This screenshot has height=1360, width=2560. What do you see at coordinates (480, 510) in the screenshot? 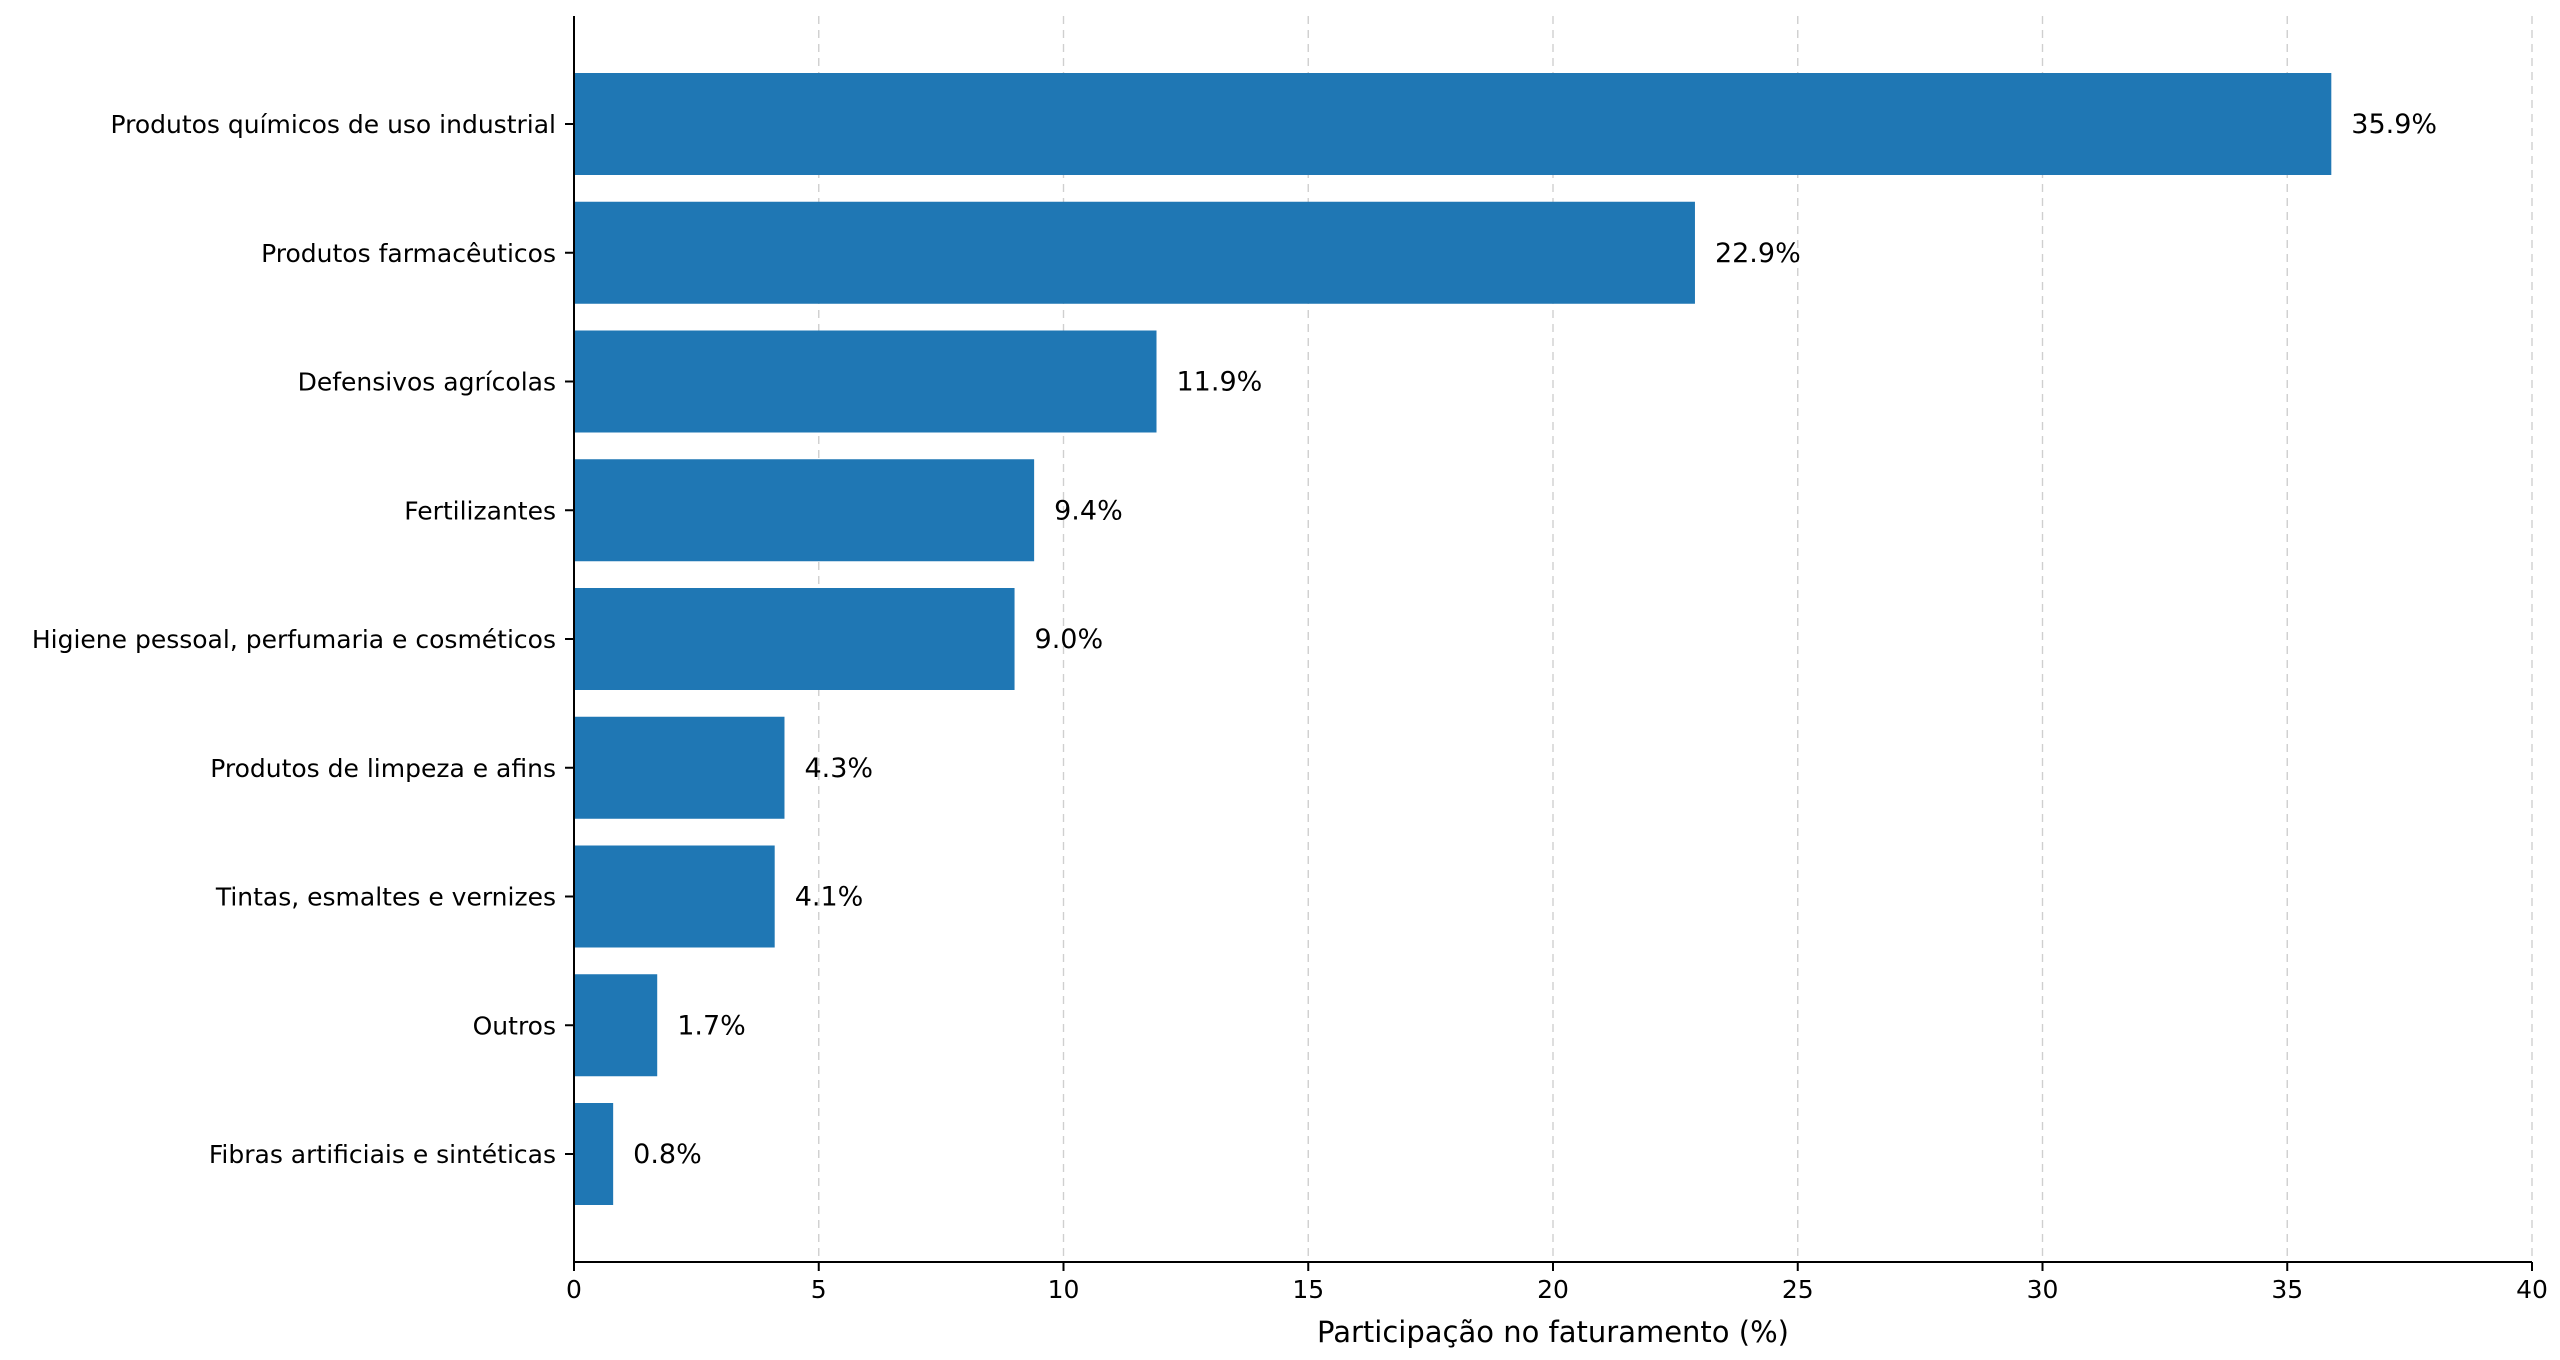
I see `category-label-4: Fertilizantes` at bounding box center [480, 510].